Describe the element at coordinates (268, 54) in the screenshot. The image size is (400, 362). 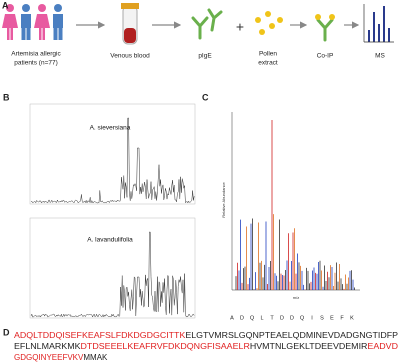
I see `step-label: Pollen` at that location.